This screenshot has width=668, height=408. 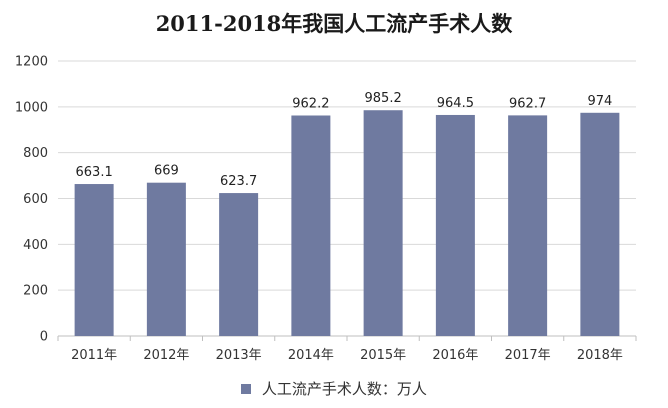 What do you see at coordinates (383, 98) in the screenshot?
I see `data-label: 985.2` at bounding box center [383, 98].